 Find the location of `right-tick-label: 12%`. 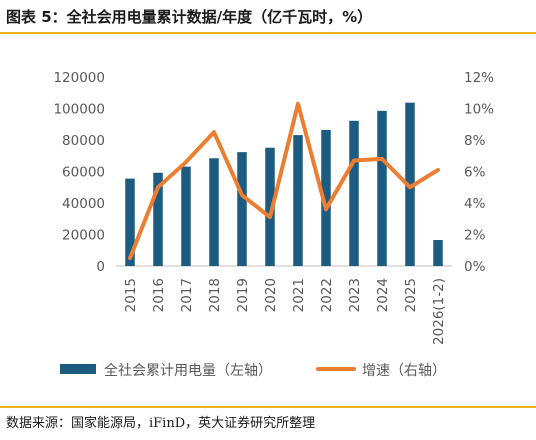

right-tick-label: 12% is located at coordinates (479, 78).